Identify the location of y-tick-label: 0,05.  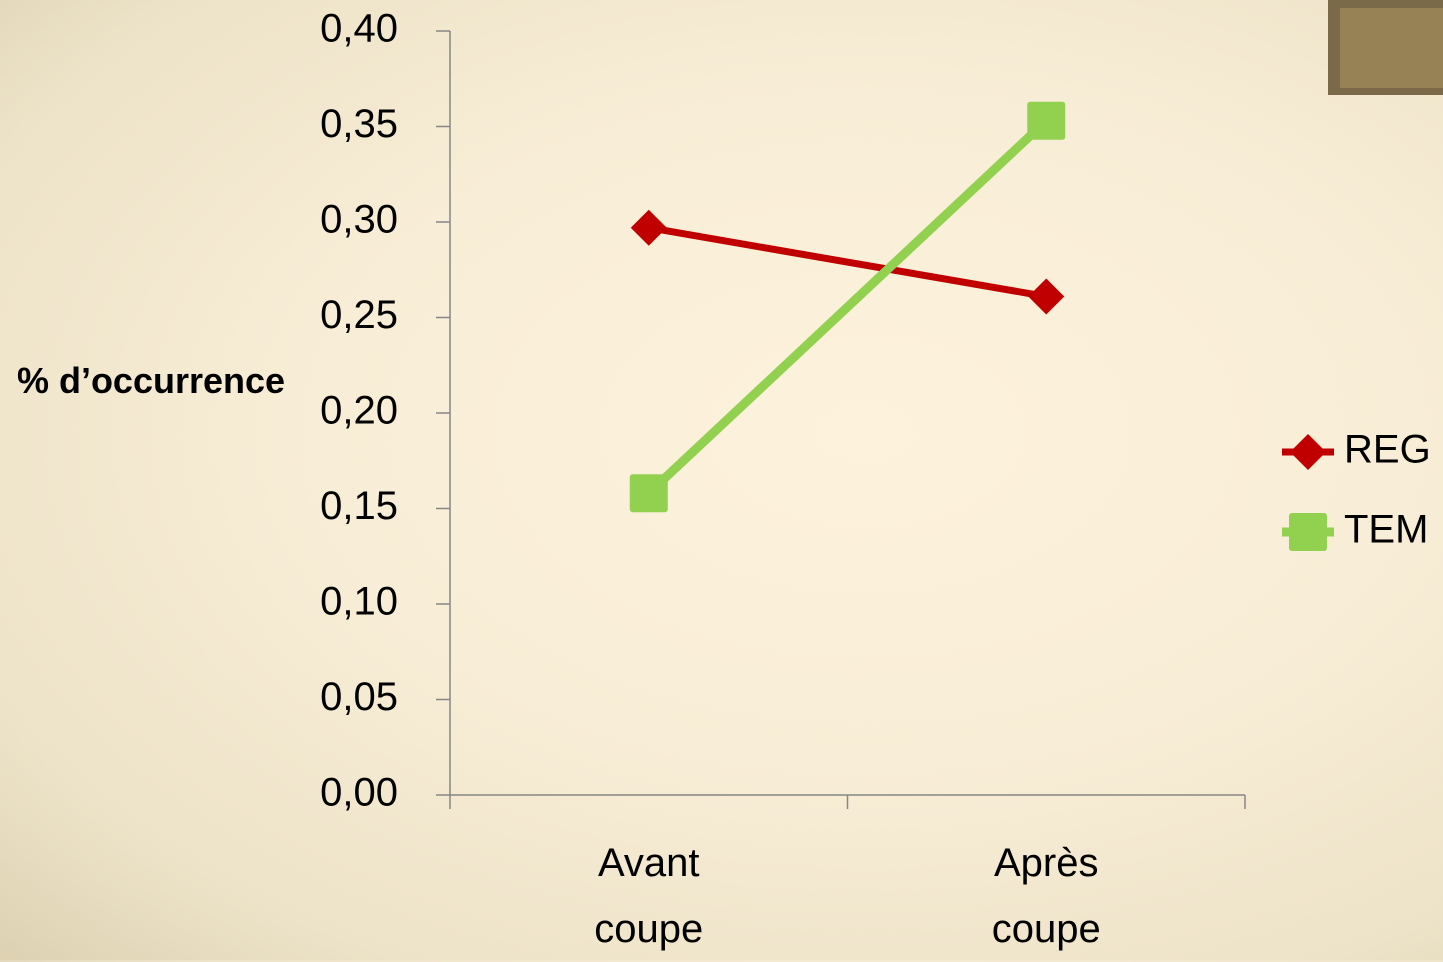
(359, 697).